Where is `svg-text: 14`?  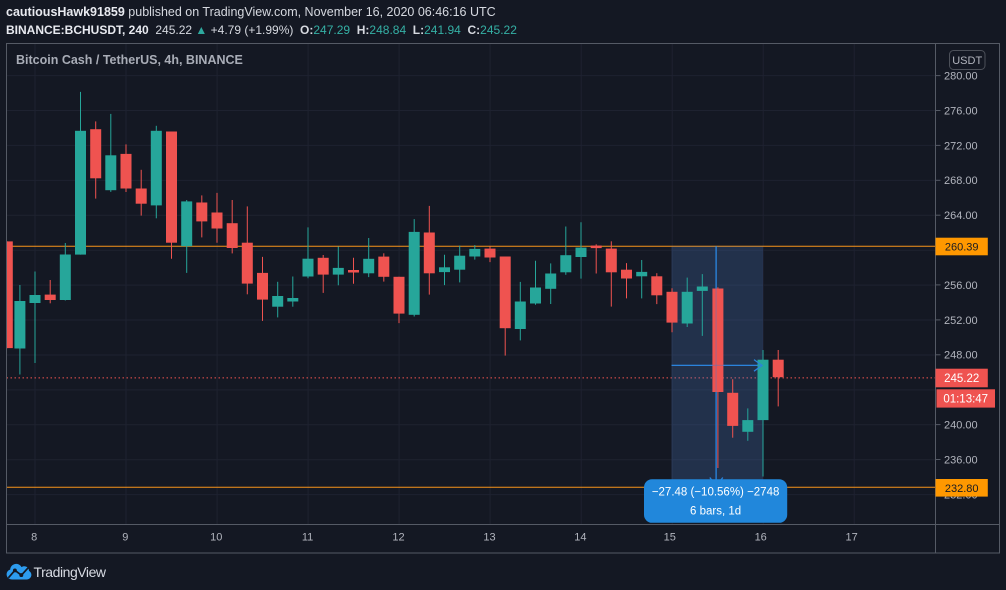 svg-text: 14 is located at coordinates (580, 538).